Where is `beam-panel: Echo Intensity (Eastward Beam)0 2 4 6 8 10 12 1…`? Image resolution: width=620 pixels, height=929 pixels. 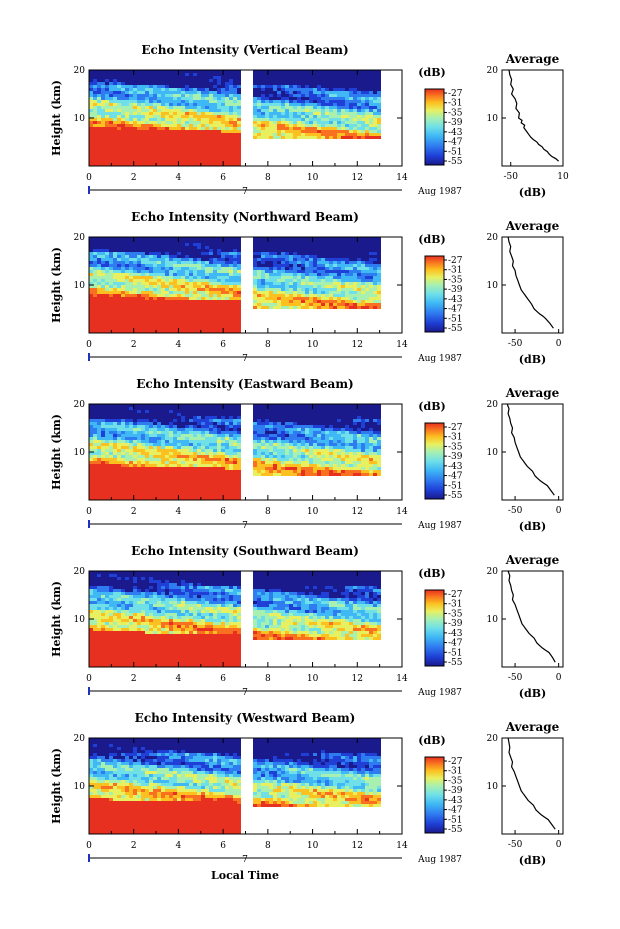 beam-panel: Echo Intensity (Eastward Beam)0 2 4 6 8 10 12 1… is located at coordinates (307, 455).